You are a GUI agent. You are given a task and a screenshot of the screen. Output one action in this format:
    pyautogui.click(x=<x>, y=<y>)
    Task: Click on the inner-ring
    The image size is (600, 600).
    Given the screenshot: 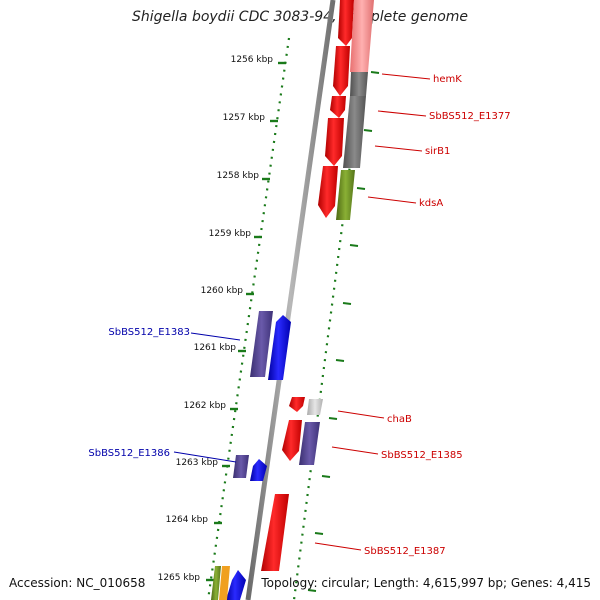 What is the action you would take?
    pyautogui.click(x=248, y=318)
    